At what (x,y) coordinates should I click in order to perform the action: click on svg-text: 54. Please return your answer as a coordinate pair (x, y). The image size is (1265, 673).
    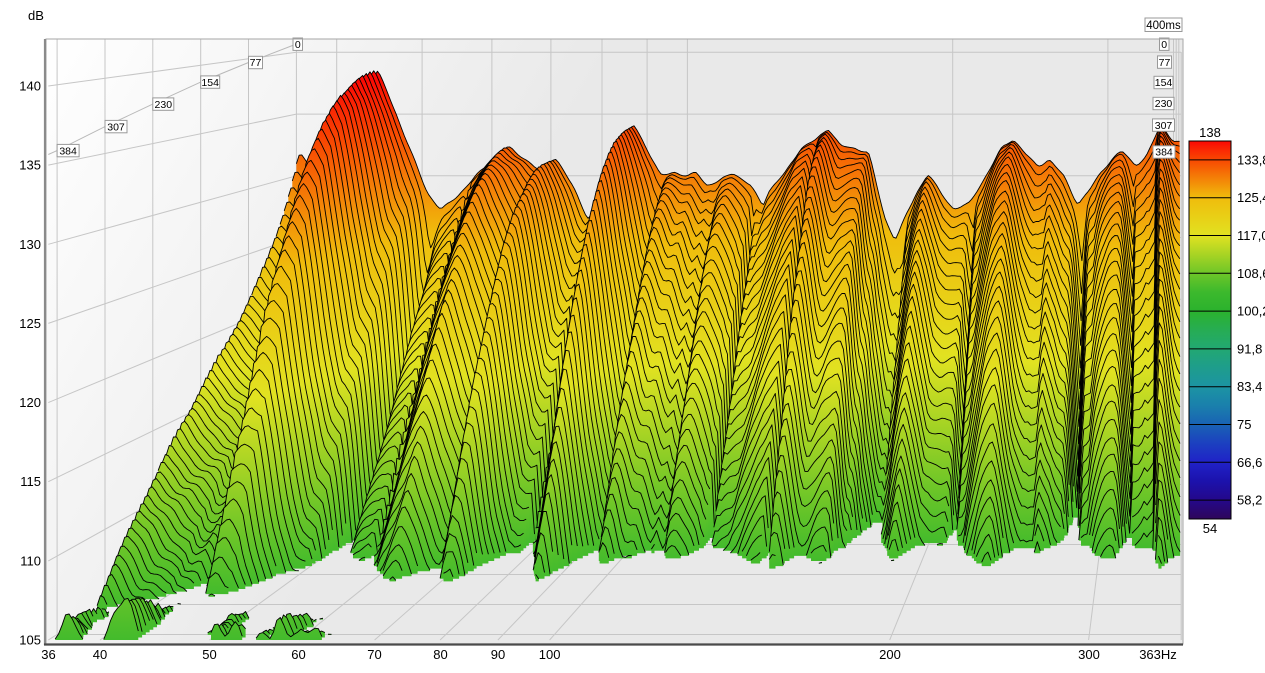
    Looking at the image, I should click on (1210, 528).